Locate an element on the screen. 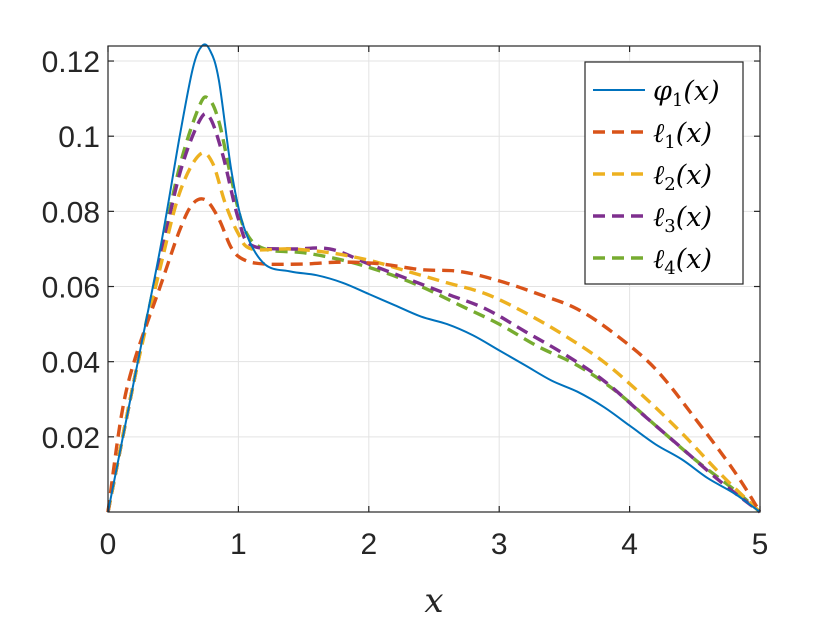 The image size is (840, 630). legend-box is located at coordinates (664, 173).